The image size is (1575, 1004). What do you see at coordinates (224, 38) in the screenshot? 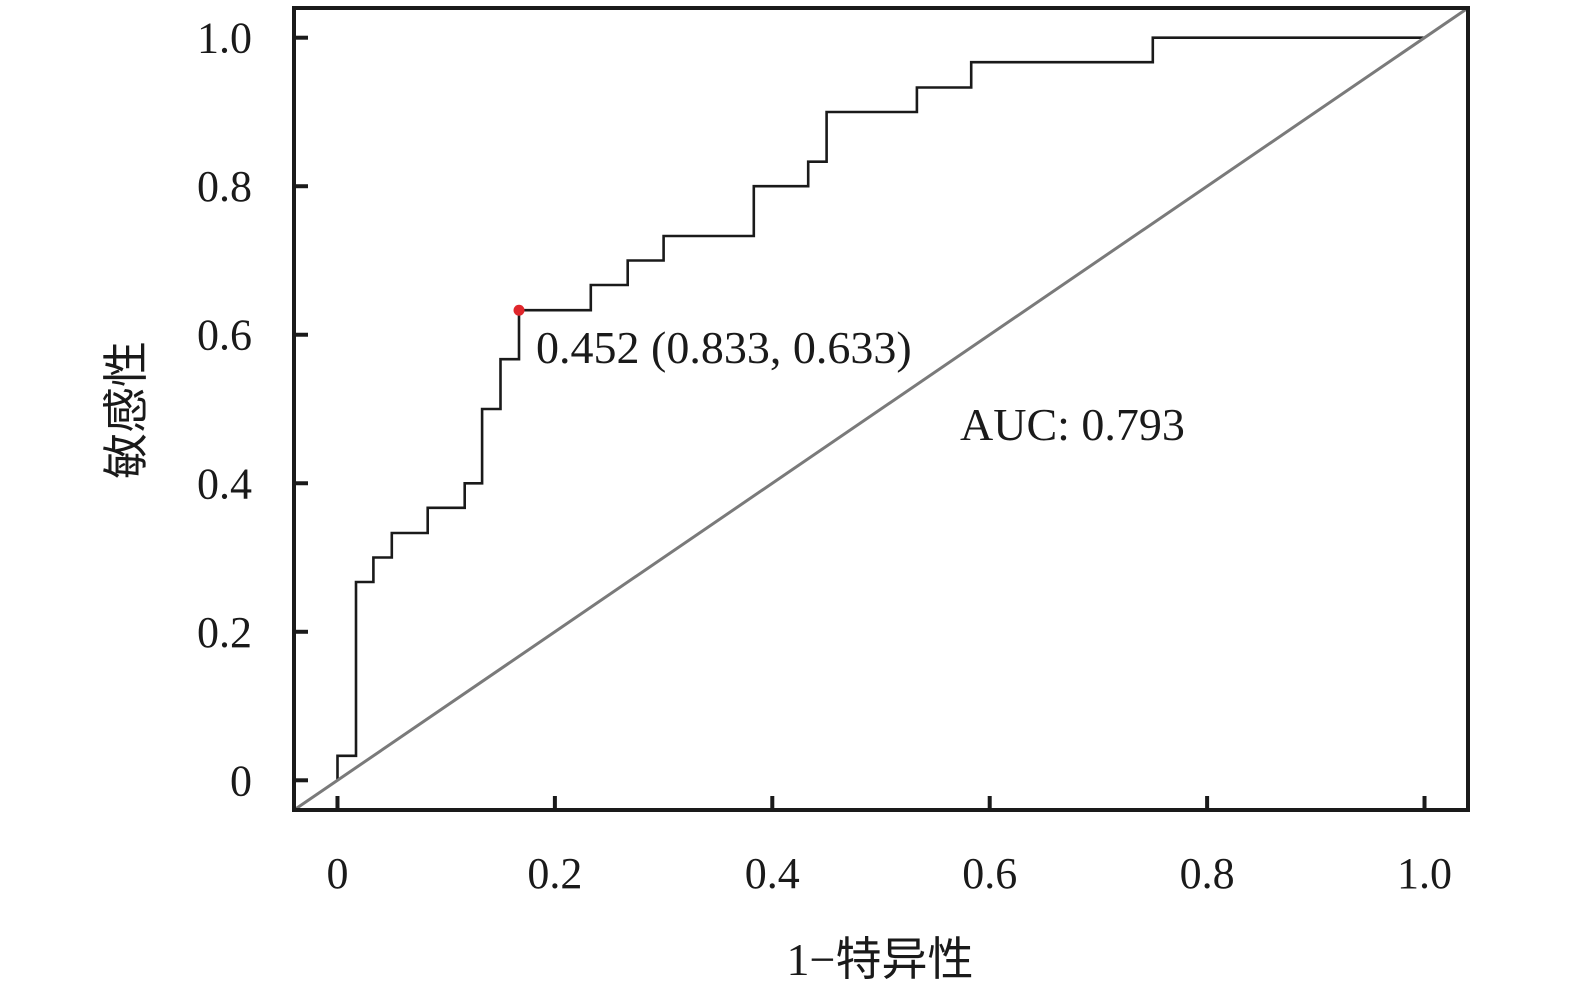
I see `y-tick-label: 1.0` at bounding box center [224, 38].